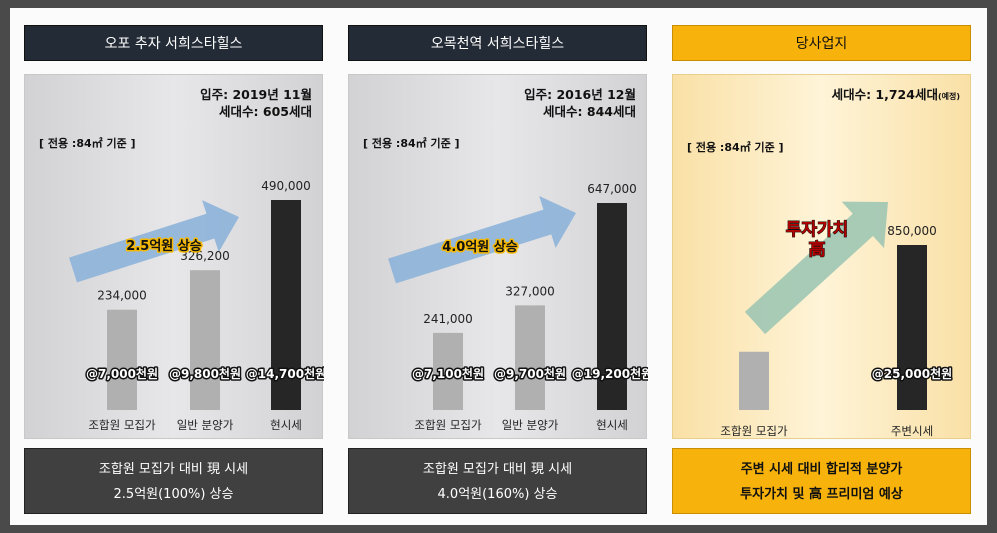 This screenshot has height=533, width=997. Describe the element at coordinates (173, 494) in the screenshot. I see `summary-line-2: 2.5억원(100%) 상승` at that location.